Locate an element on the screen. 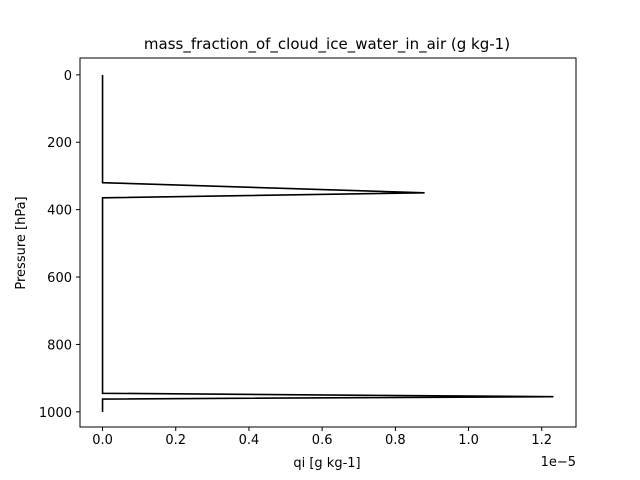  y-axis-label: Pressure [hPa] is located at coordinates (21, 242).